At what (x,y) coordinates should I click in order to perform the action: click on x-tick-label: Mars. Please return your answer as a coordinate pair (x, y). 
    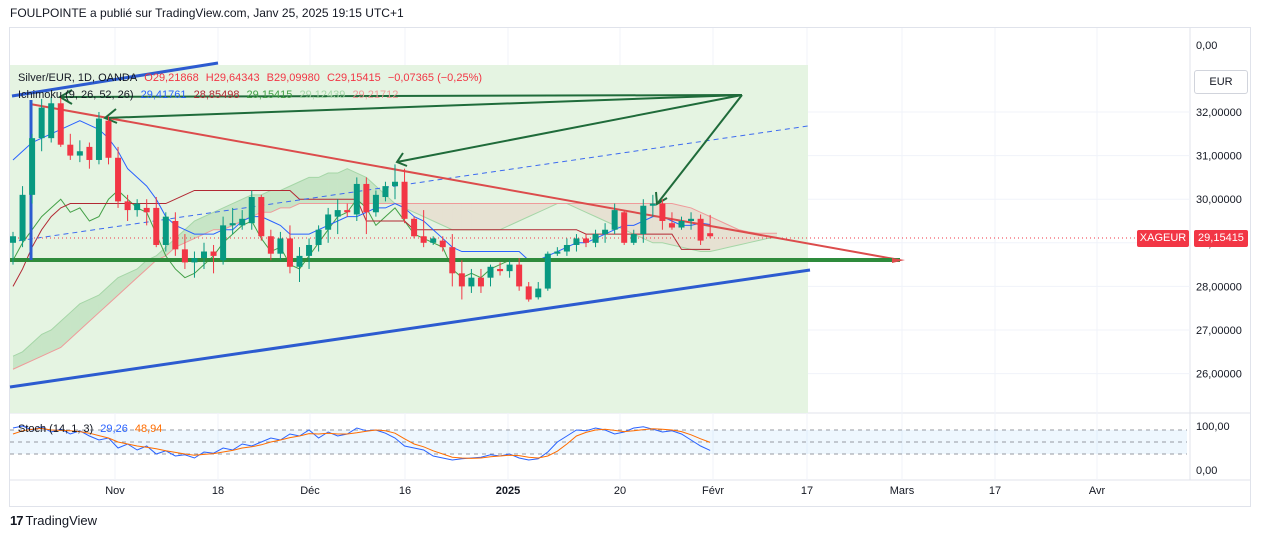
    Looking at the image, I should click on (902, 491).